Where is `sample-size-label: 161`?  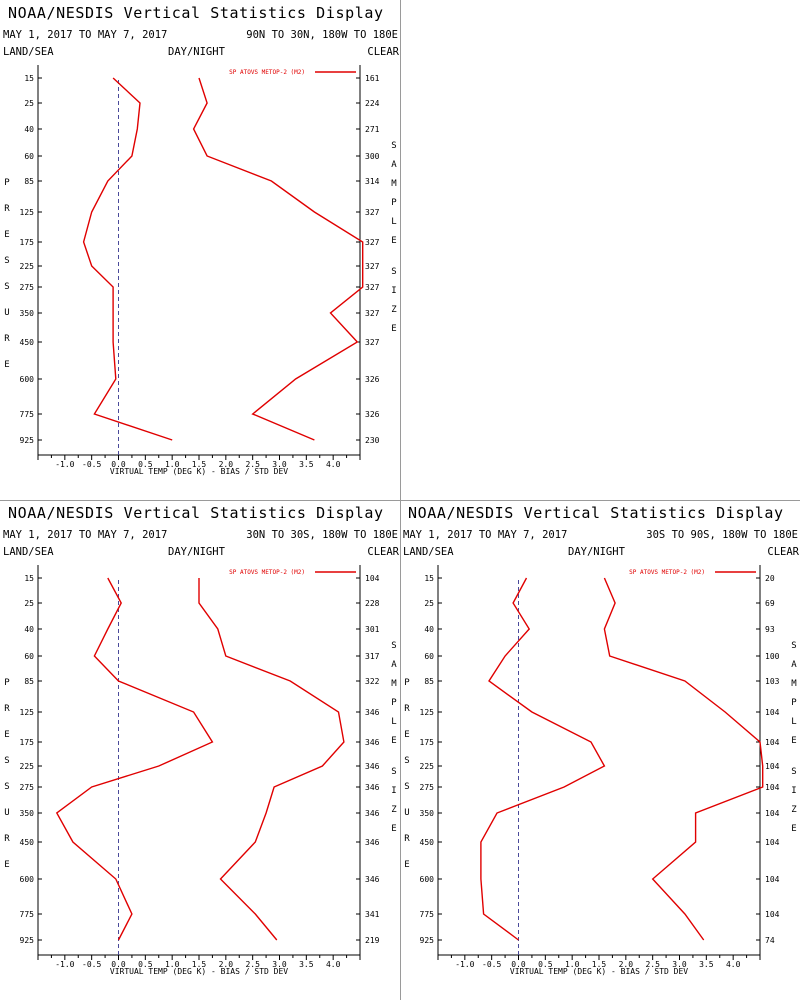
sample-size-label: 161 is located at coordinates (372, 78).